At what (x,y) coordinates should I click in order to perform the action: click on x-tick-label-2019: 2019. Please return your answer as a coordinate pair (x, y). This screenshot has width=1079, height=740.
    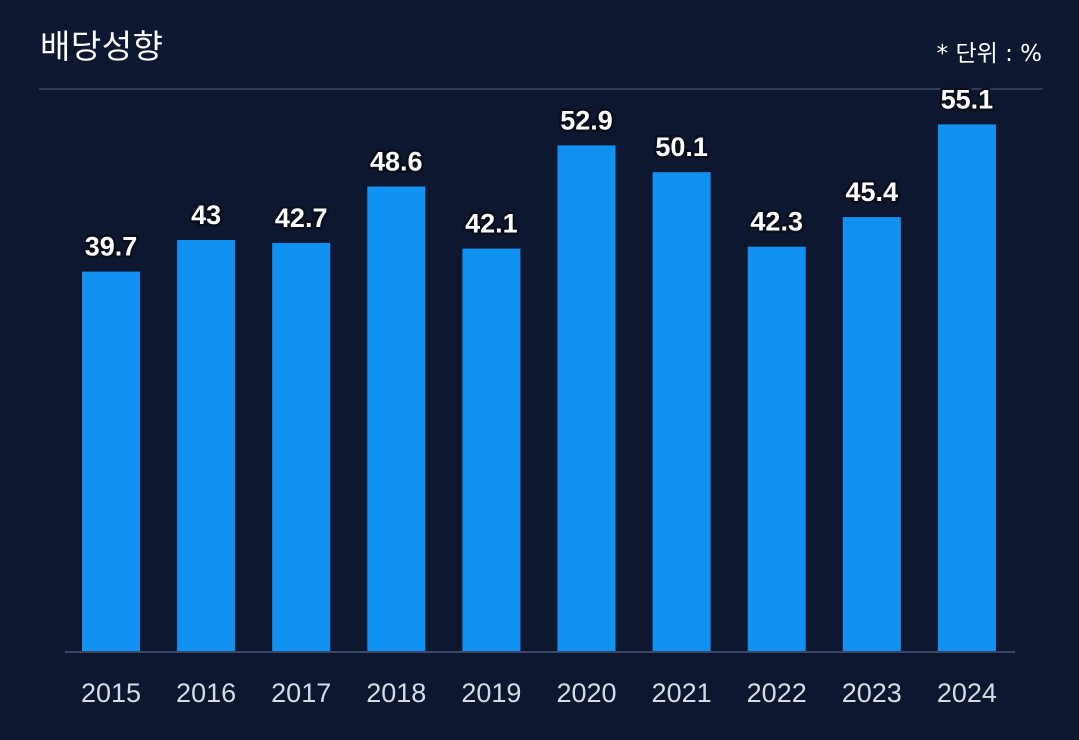
    Looking at the image, I should click on (491, 693).